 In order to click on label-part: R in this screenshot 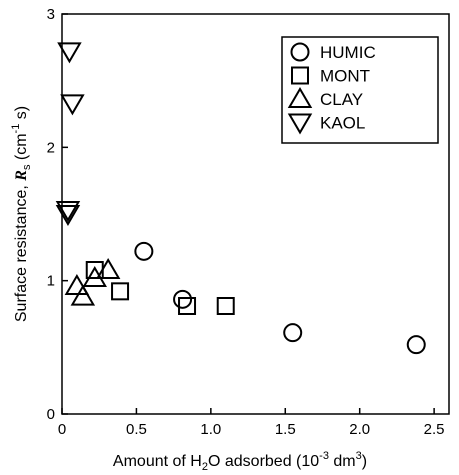, I will do `click(21, 176)`.